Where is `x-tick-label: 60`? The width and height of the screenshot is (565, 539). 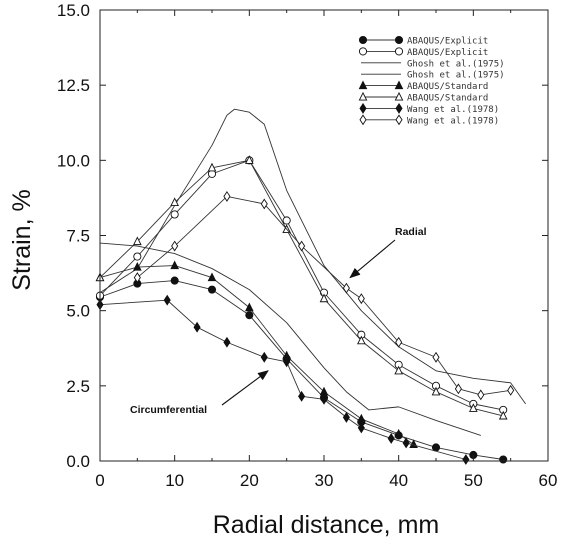
x-tick-label: 60 is located at coordinates (548, 480).